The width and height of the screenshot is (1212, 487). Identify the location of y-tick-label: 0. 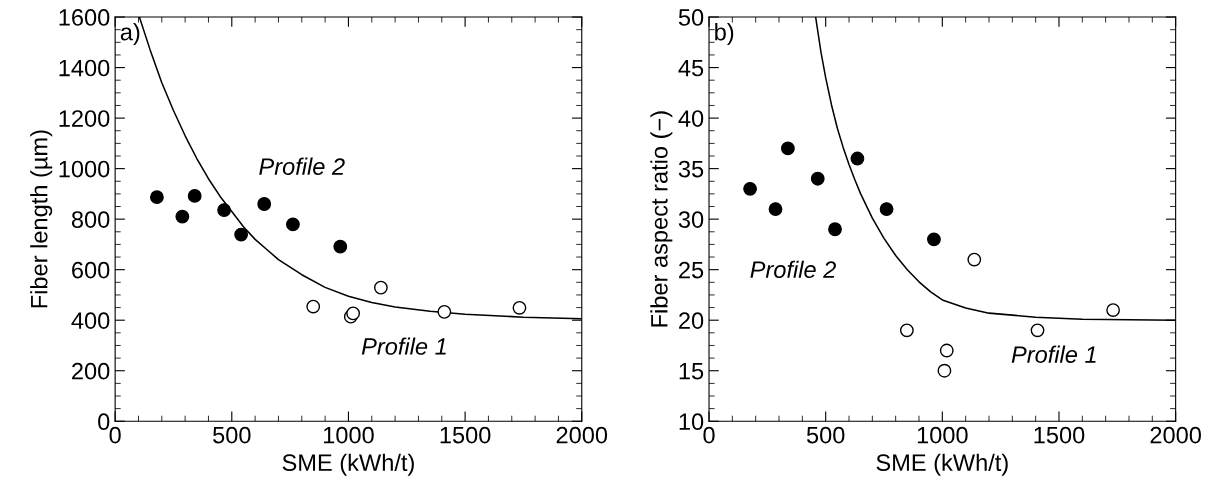
(104, 422).